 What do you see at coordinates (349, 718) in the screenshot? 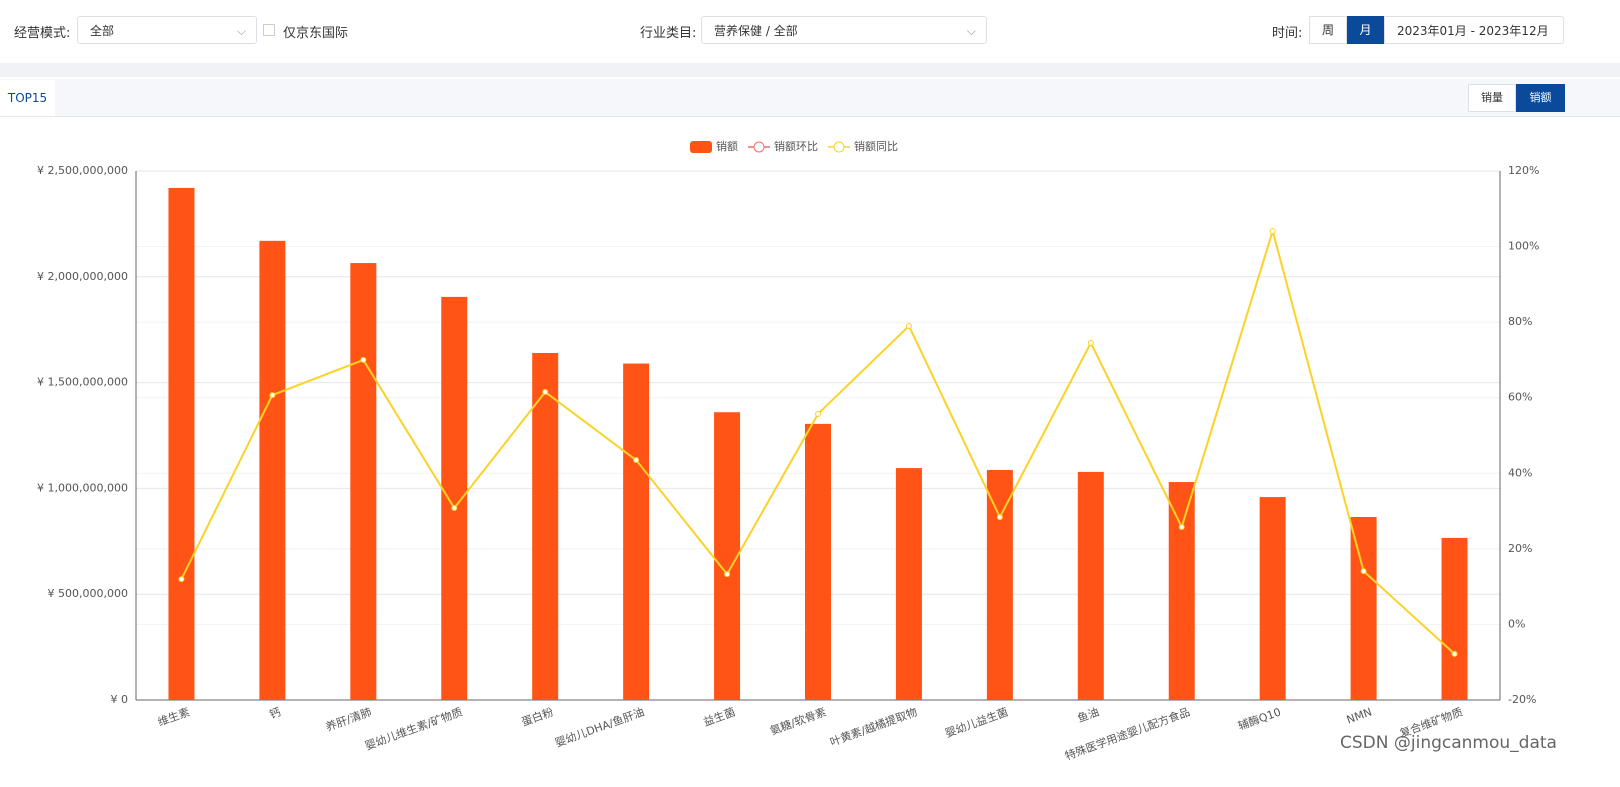
I see `x-tick-label: 养肝/清肺` at bounding box center [349, 718].